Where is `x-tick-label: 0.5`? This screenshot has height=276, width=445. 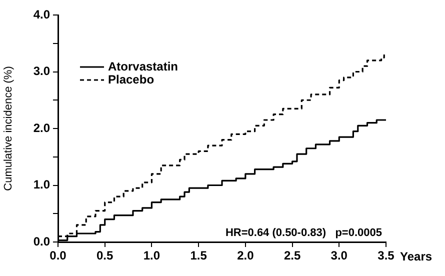 x-tick-label: 0.5 is located at coordinates (105, 255).